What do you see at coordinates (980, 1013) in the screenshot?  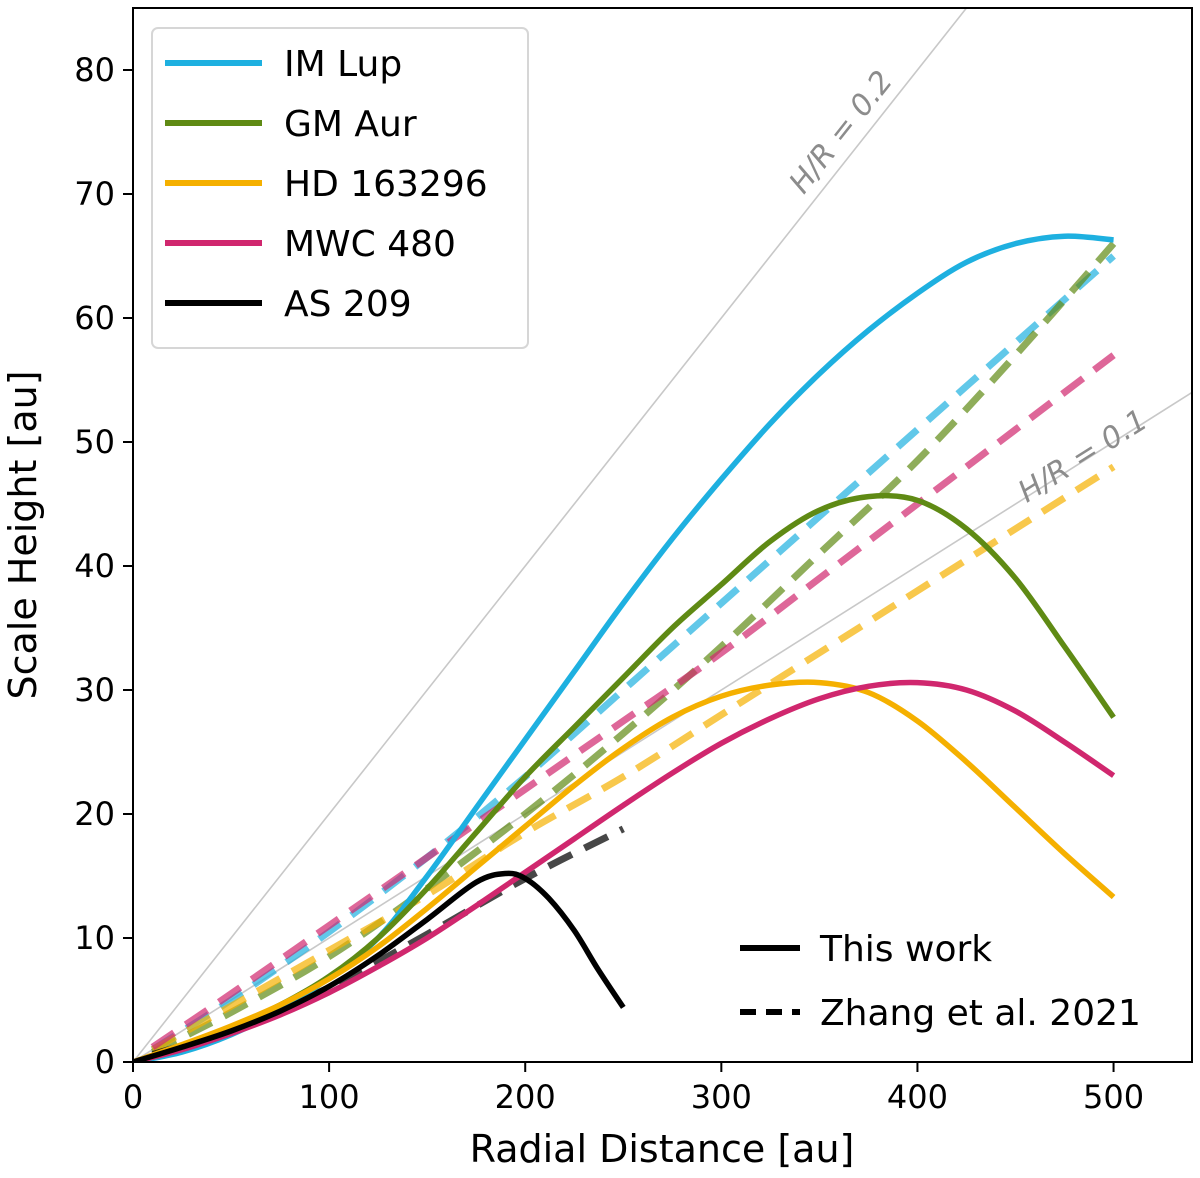 I see `style-label-zhang-et-al-2021: Zhang et al. 2021` at bounding box center [980, 1013].